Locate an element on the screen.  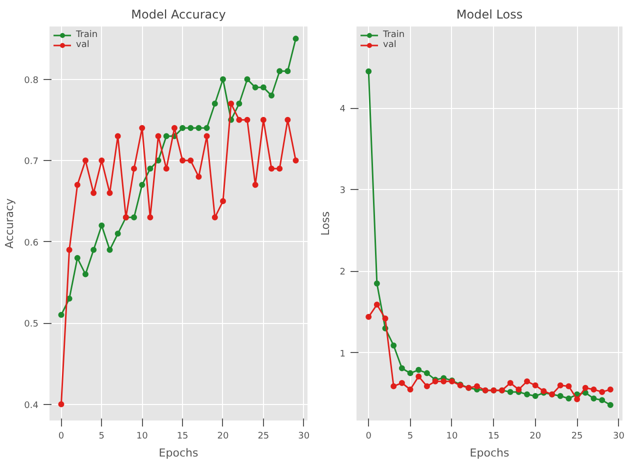
chart-title: Model Accuracy is located at coordinates (178, 15).